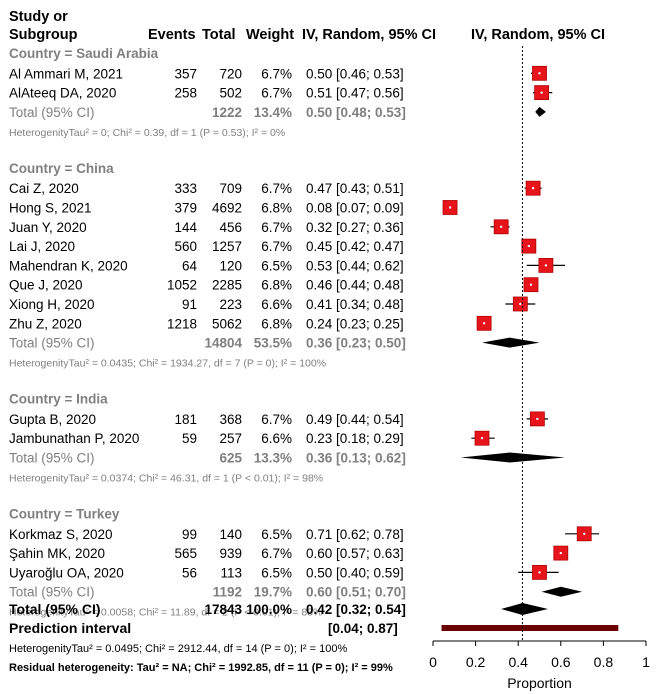 The image size is (671, 694). I want to click on subtotal-weight: 13.4%, so click(273, 112).